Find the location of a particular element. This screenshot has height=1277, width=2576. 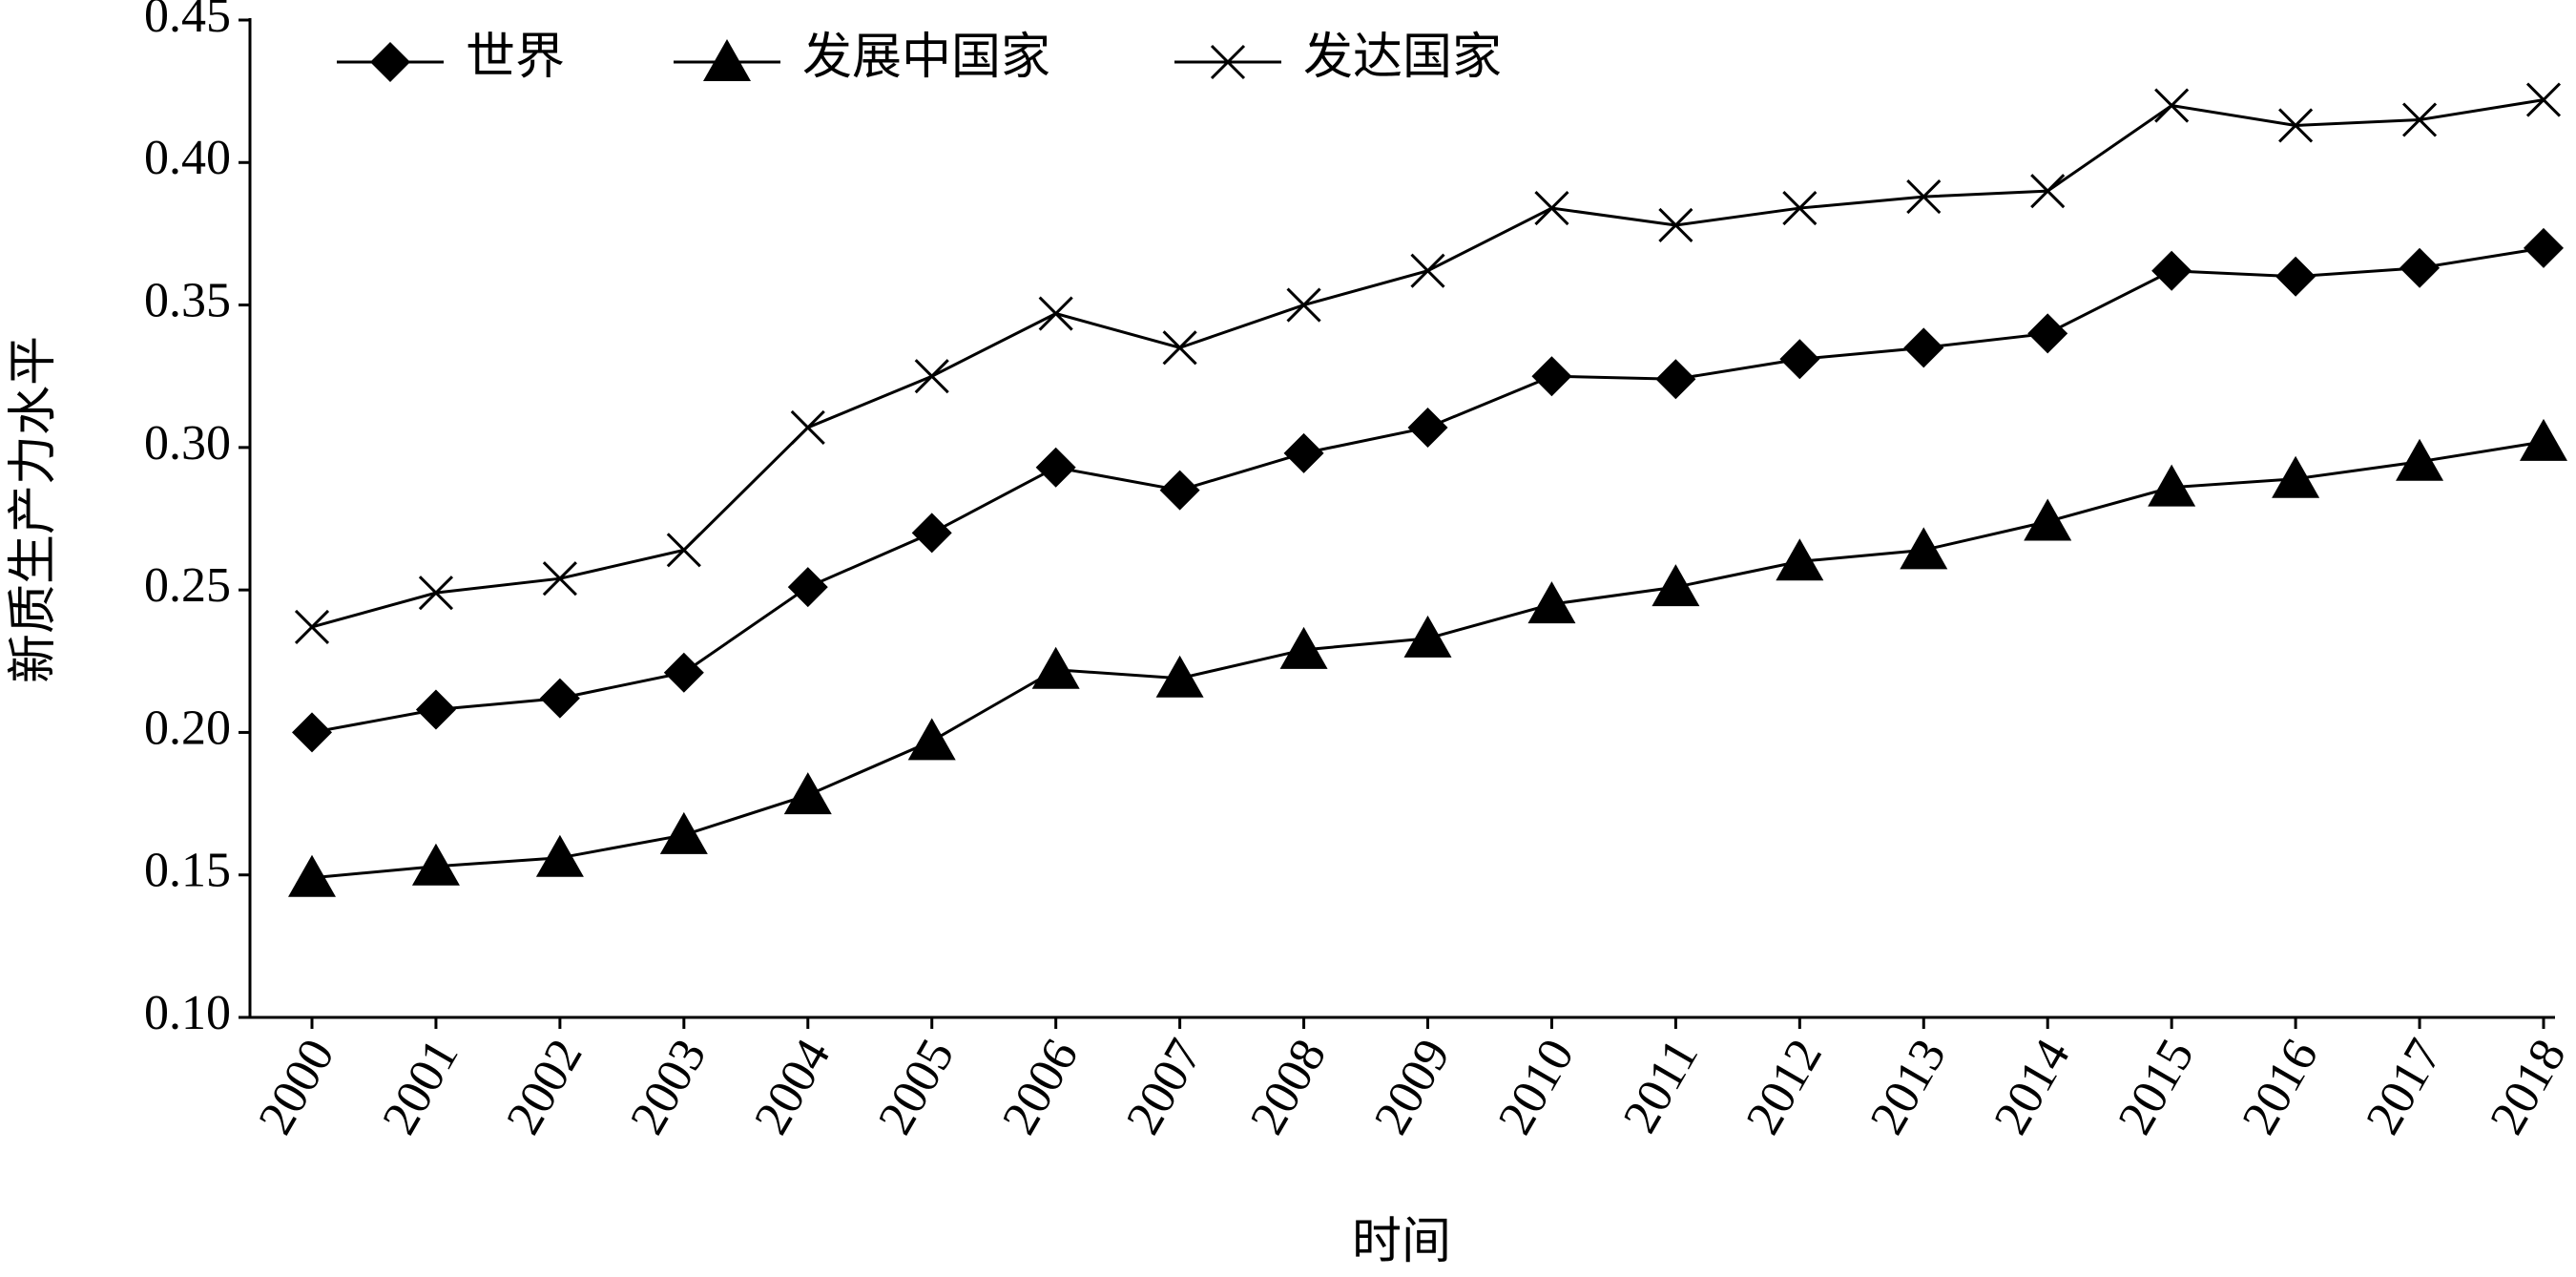

x-tick-label: 2000 is located at coordinates (296, 1086).